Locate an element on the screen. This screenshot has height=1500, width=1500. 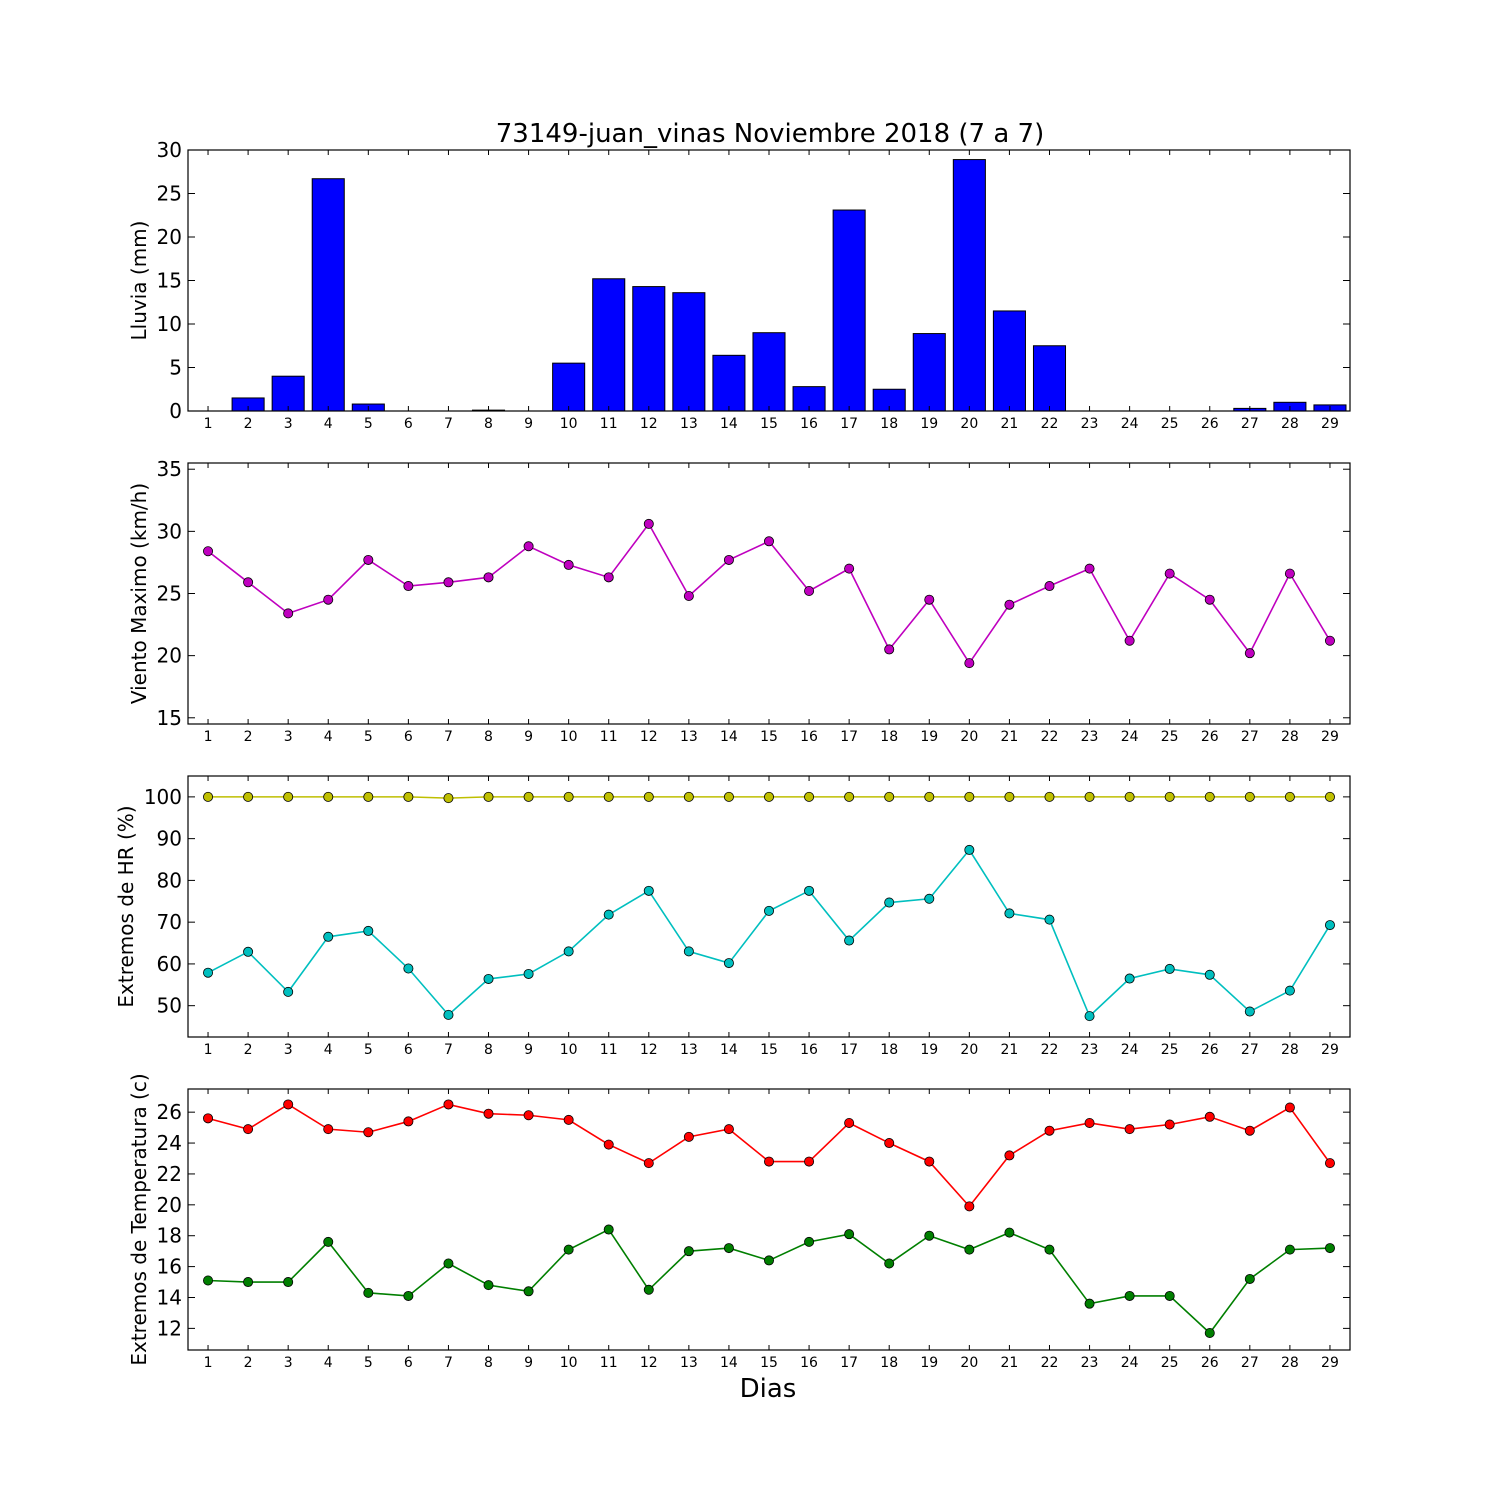
y-tick-label: 35 is located at coordinates (169, 469).